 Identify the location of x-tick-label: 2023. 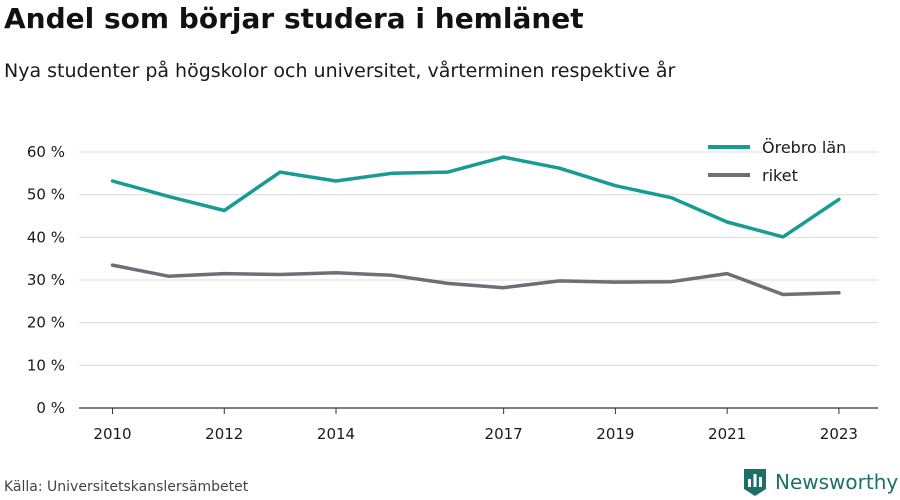
(839, 434).